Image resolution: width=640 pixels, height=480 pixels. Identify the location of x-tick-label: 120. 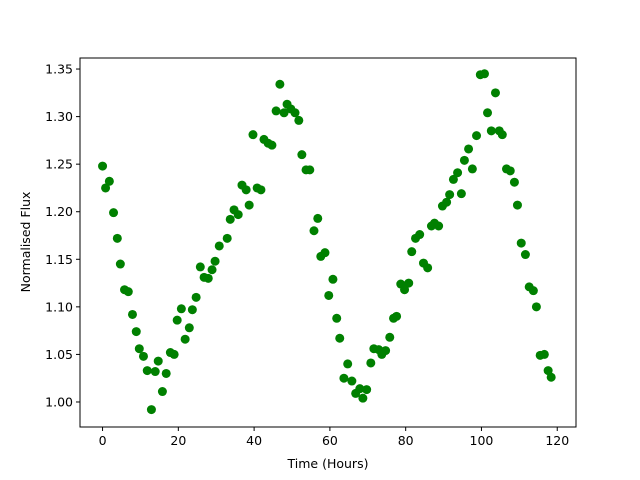
(557, 440).